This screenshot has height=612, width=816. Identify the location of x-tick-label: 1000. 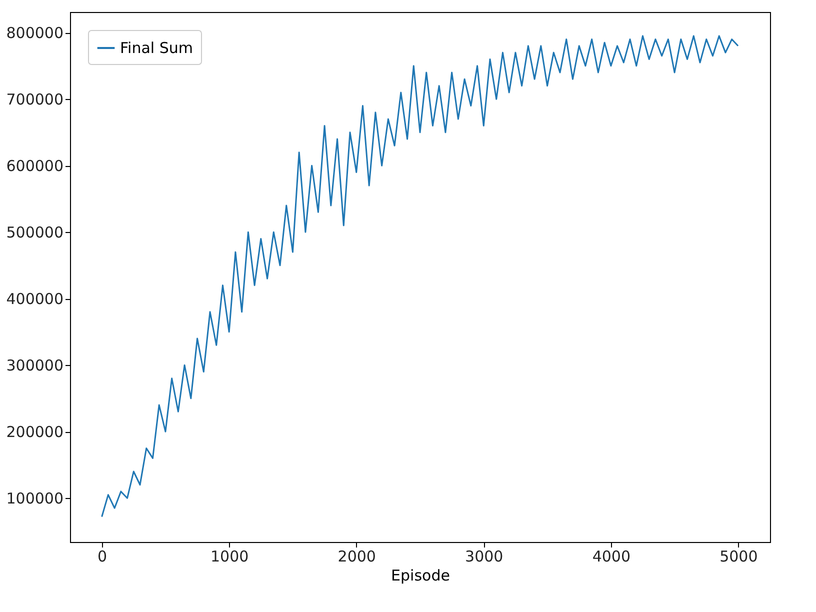
(229, 557).